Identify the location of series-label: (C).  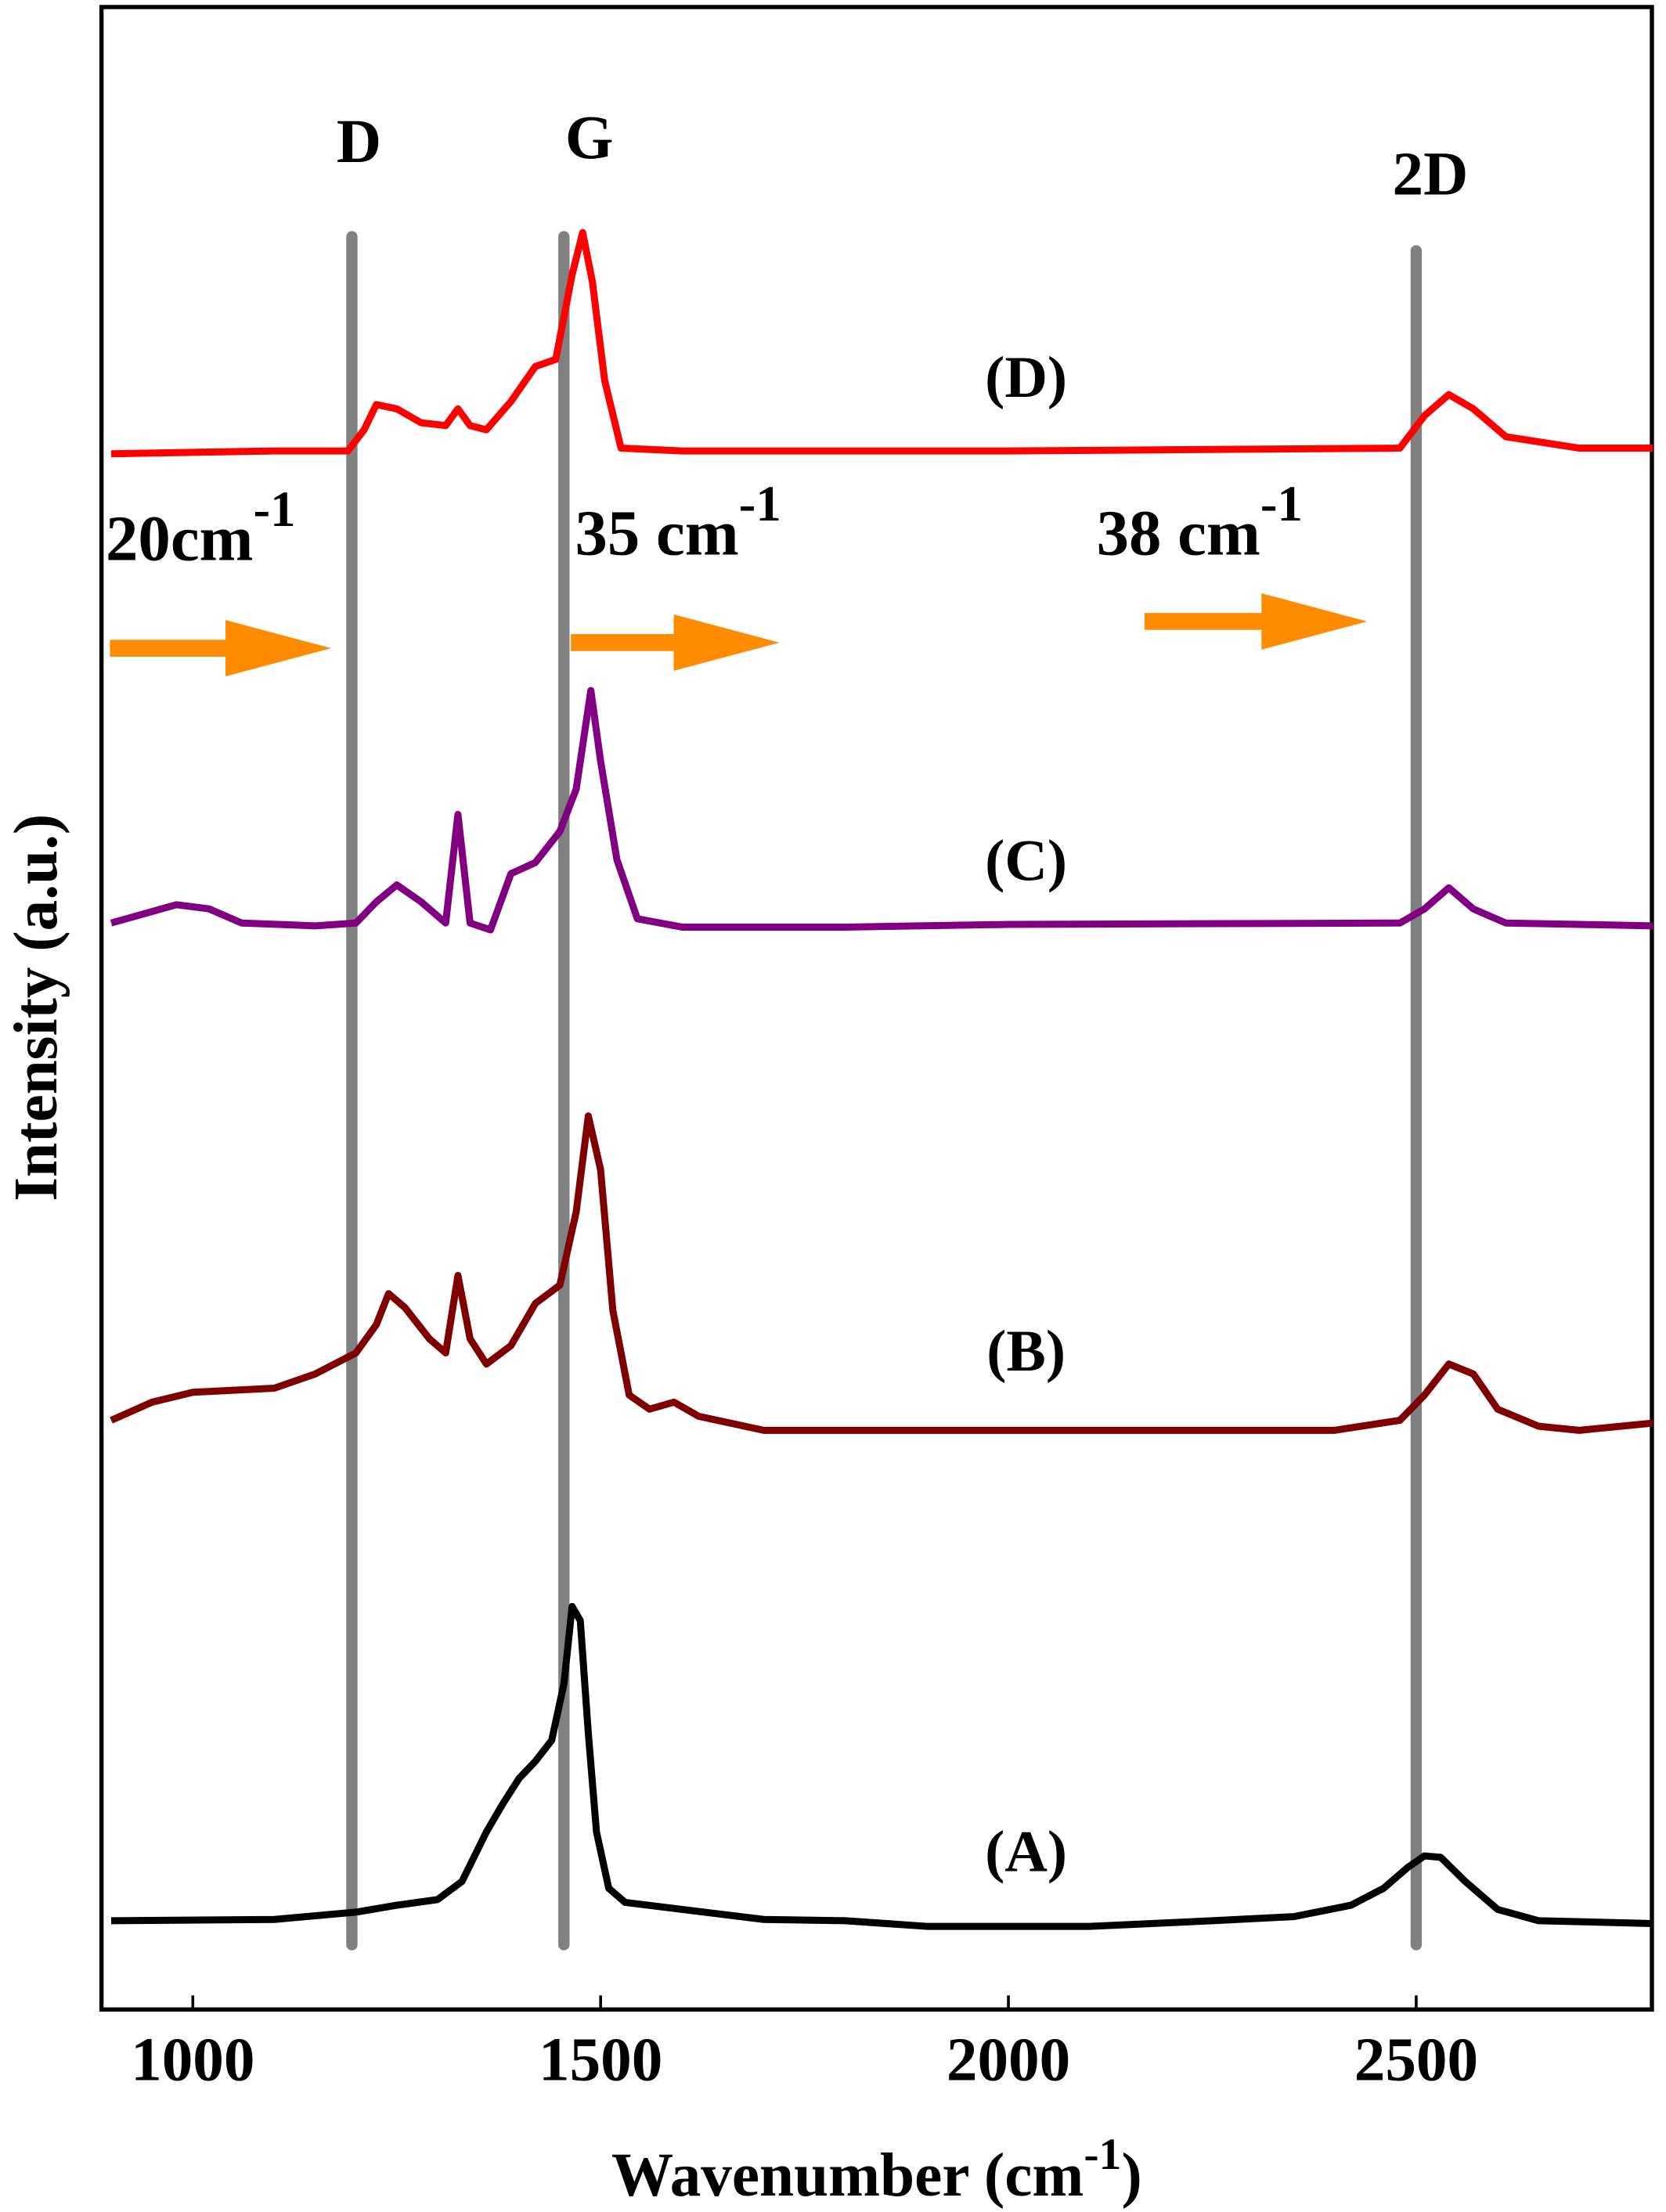
(1026, 861).